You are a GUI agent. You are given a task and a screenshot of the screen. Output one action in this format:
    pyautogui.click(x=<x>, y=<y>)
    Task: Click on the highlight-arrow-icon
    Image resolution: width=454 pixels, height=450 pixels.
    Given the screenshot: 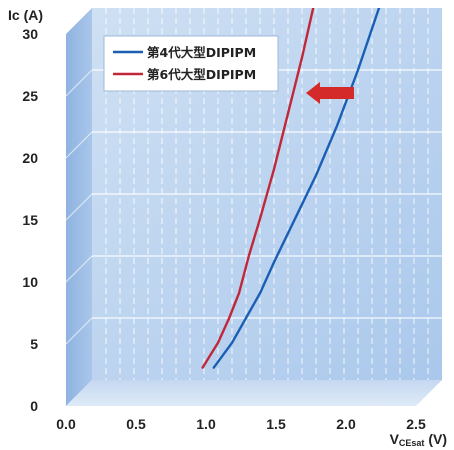 What is the action you would take?
    pyautogui.click(x=330, y=93)
    